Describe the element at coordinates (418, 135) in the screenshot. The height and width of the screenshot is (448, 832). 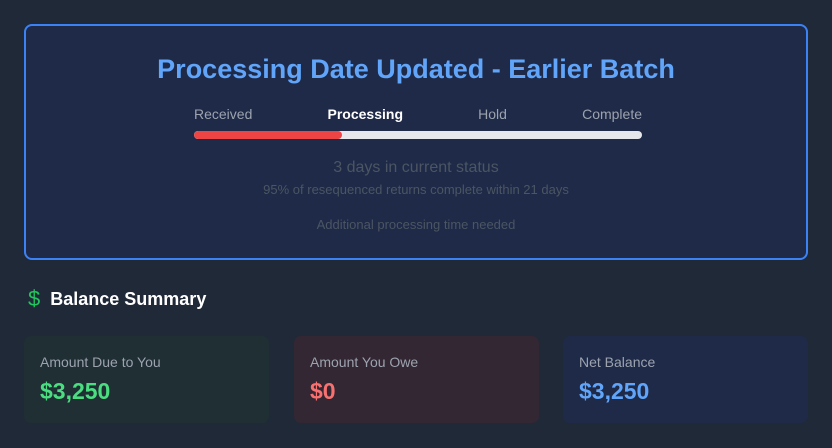
I see `progress-bar` at that location.